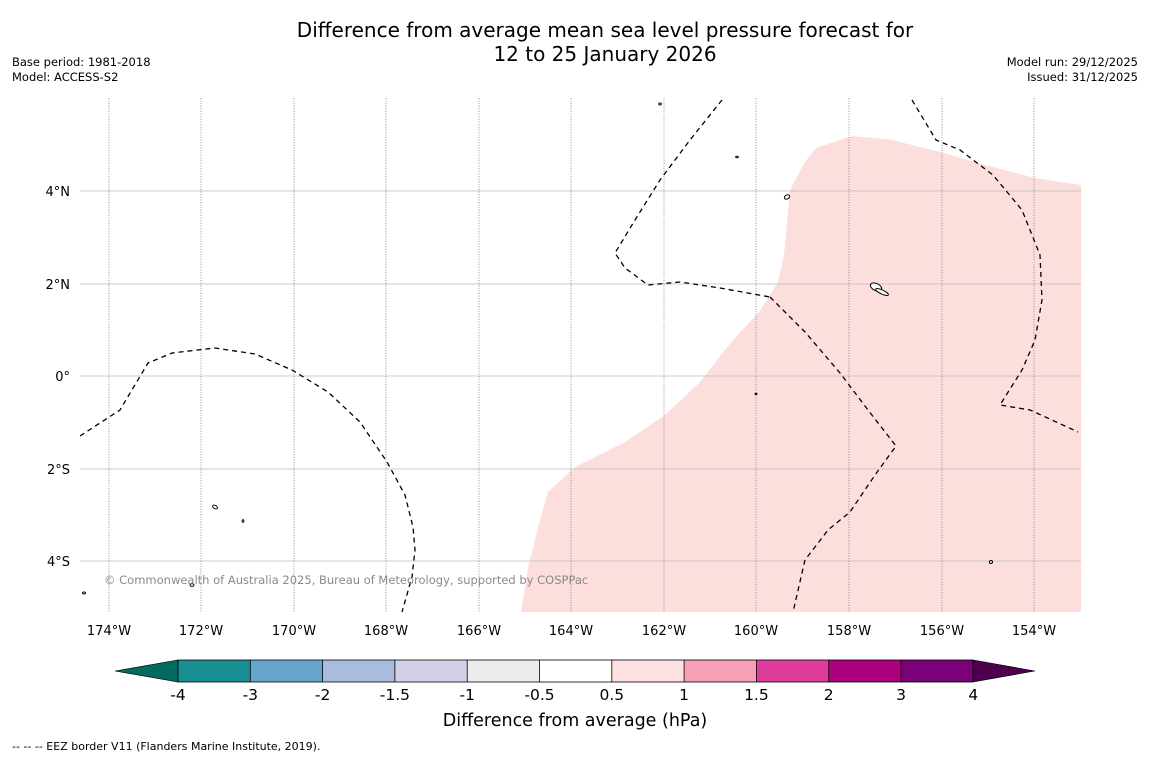 This screenshot has height=758, width=1150. What do you see at coordinates (756, 631) in the screenshot?
I see `lon-label-160w: 160°W` at bounding box center [756, 631].